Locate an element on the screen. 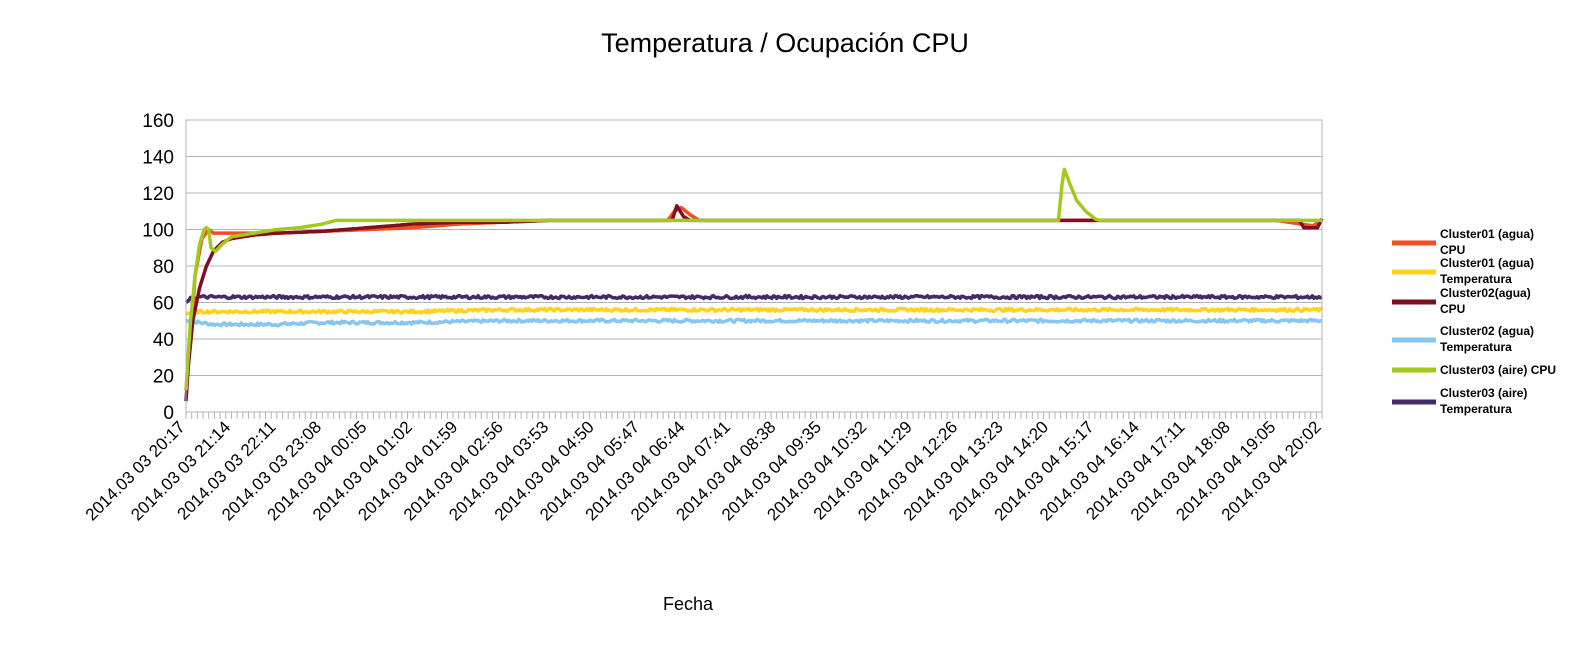  y-axis-ticks: 0 20 40 60 80 100 120 140 160 is located at coordinates (158, 267).